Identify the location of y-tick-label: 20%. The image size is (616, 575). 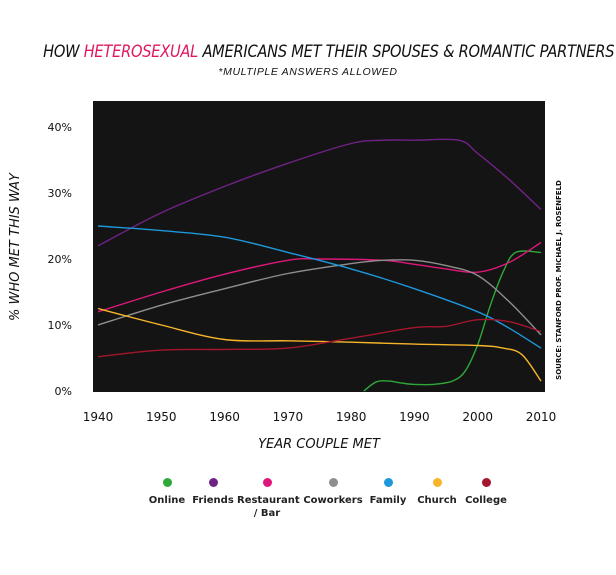
(60, 259).